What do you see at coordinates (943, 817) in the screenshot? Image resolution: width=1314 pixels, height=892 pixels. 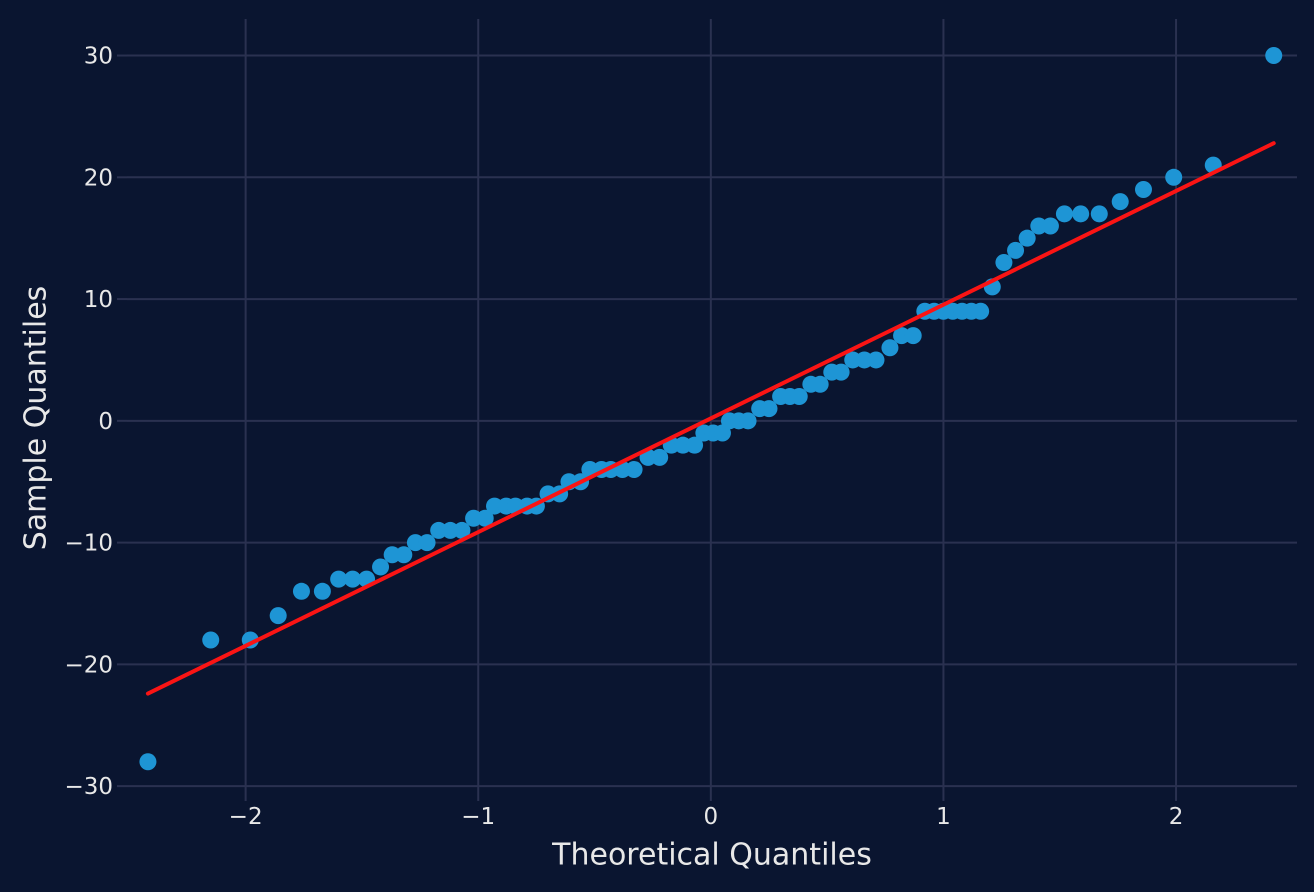 I see `x-tick-label: 1` at bounding box center [943, 817].